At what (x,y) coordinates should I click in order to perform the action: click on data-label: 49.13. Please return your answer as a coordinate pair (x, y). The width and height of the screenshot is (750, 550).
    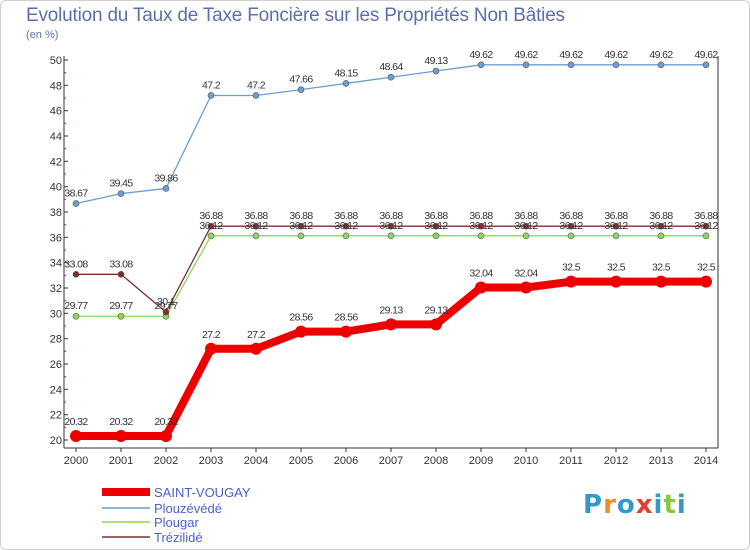
    Looking at the image, I should click on (436, 61).